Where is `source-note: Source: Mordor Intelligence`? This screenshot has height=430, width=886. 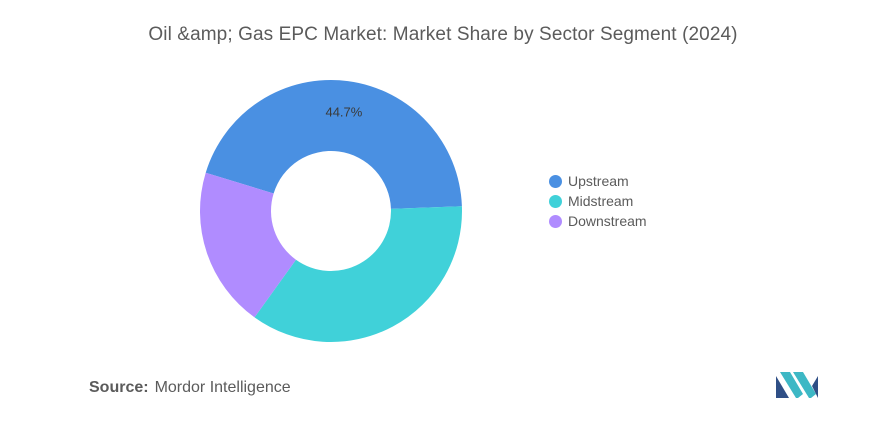
source-note: Source: Mordor Intelligence is located at coordinates (190, 388).